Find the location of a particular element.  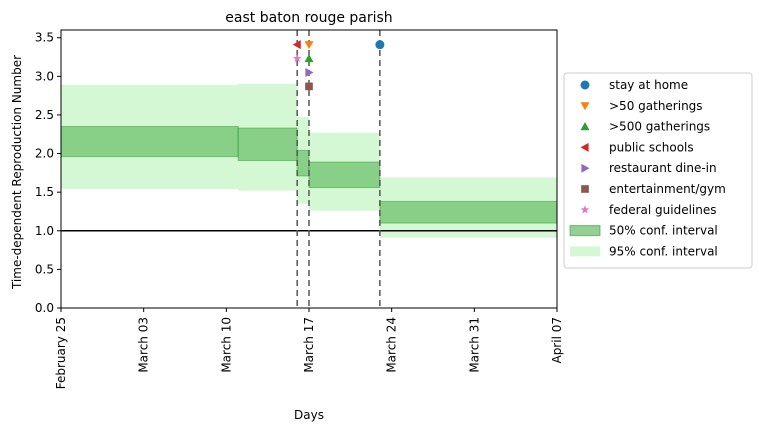

y-tick-label-2: 1.0 is located at coordinates (44, 231).